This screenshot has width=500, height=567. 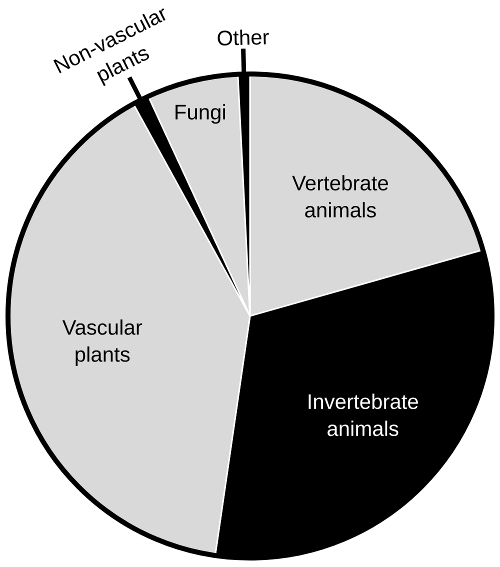 I want to click on slice-label: Fungi, so click(x=200, y=114).